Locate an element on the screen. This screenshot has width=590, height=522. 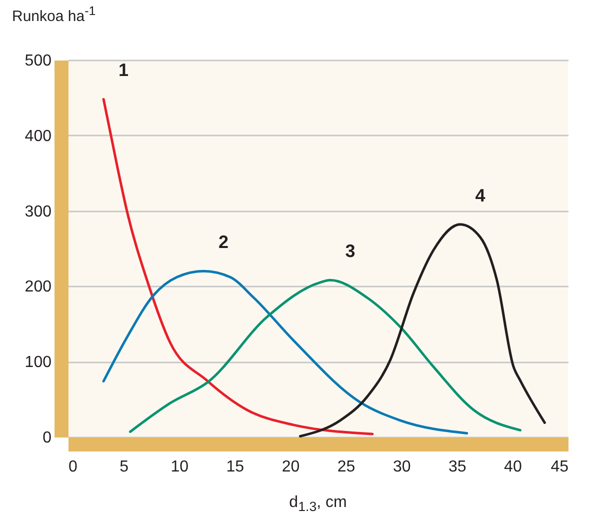
y-tick-label: 500 is located at coordinates (38, 61).